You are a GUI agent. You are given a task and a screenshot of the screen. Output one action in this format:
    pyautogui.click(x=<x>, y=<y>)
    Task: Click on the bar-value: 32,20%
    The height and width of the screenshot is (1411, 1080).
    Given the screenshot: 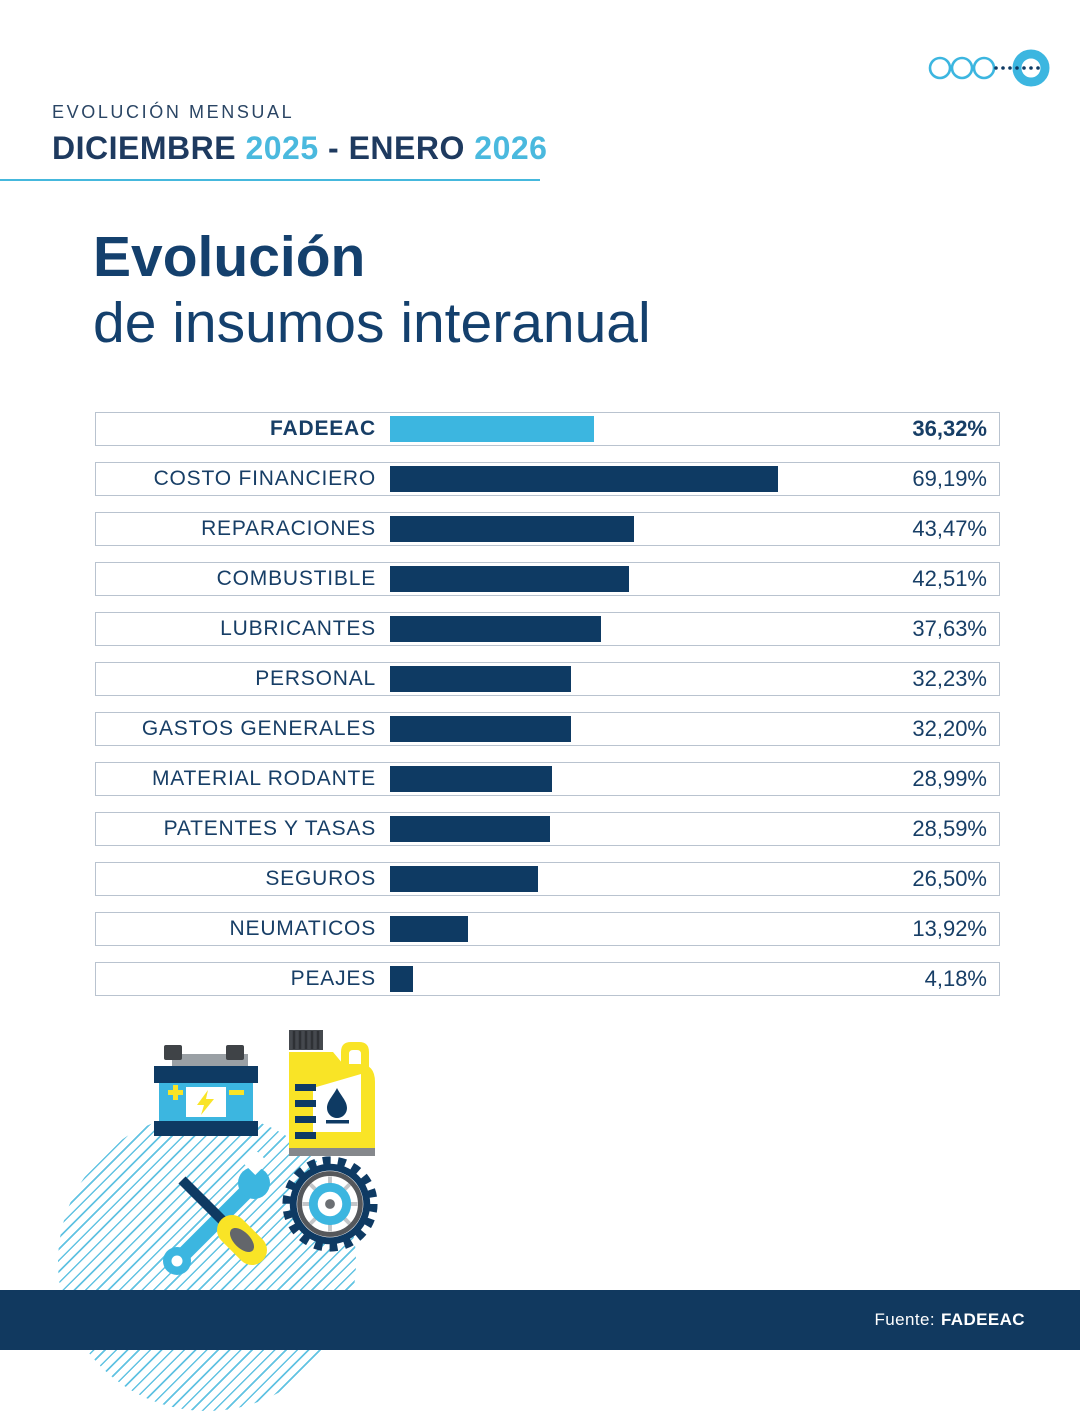 What is the action you would take?
    pyautogui.click(x=949, y=728)
    